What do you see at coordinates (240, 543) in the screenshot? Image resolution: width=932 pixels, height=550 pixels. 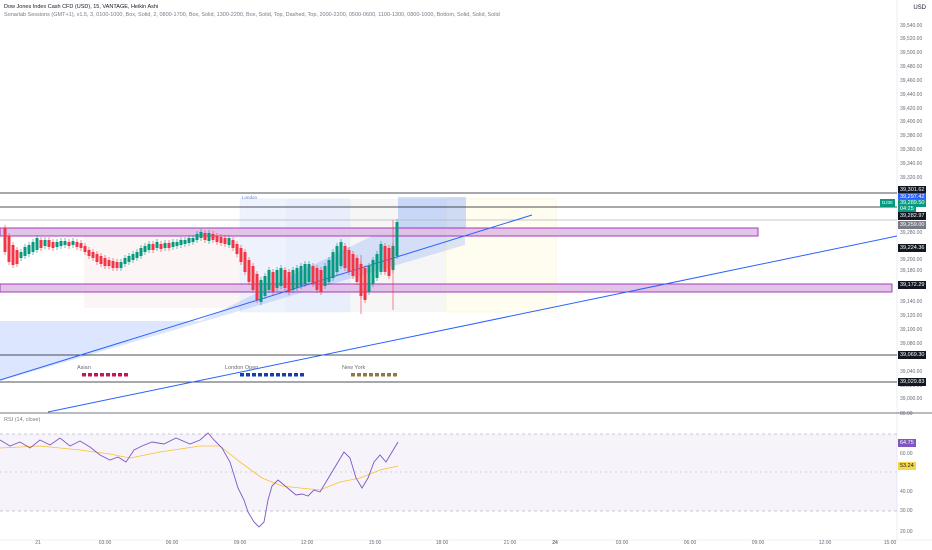 I see `time-tick: 09:00` at bounding box center [240, 543].